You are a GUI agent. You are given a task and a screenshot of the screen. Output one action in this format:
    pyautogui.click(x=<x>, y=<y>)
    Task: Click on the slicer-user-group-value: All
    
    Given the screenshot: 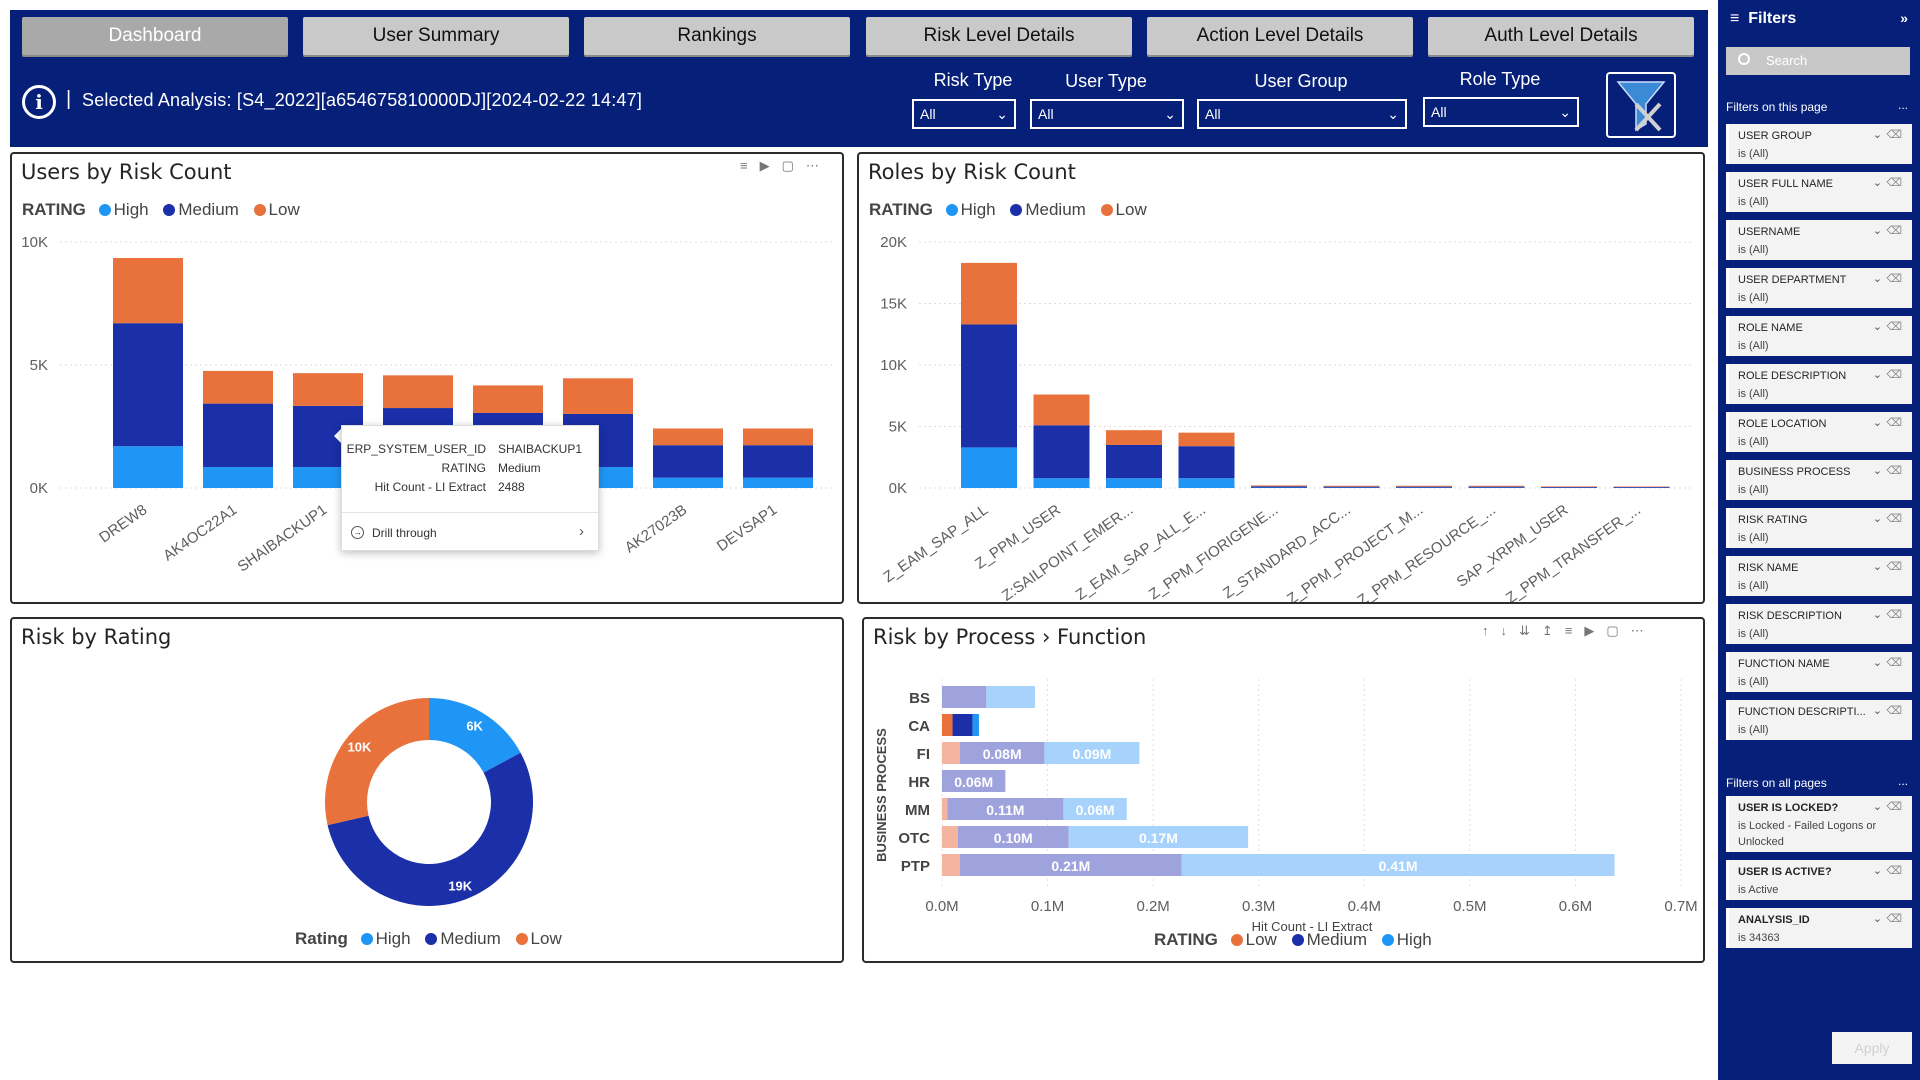 What is the action you would take?
    pyautogui.click(x=1213, y=114)
    